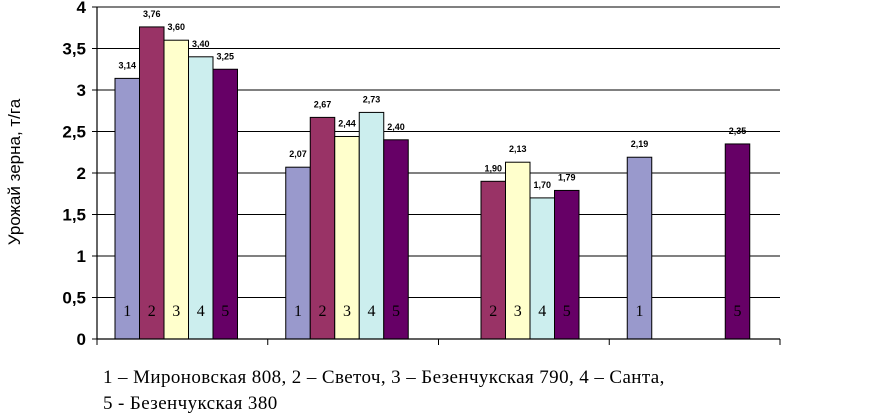  I want to click on y-tick-label: 0,5, so click(74, 298).